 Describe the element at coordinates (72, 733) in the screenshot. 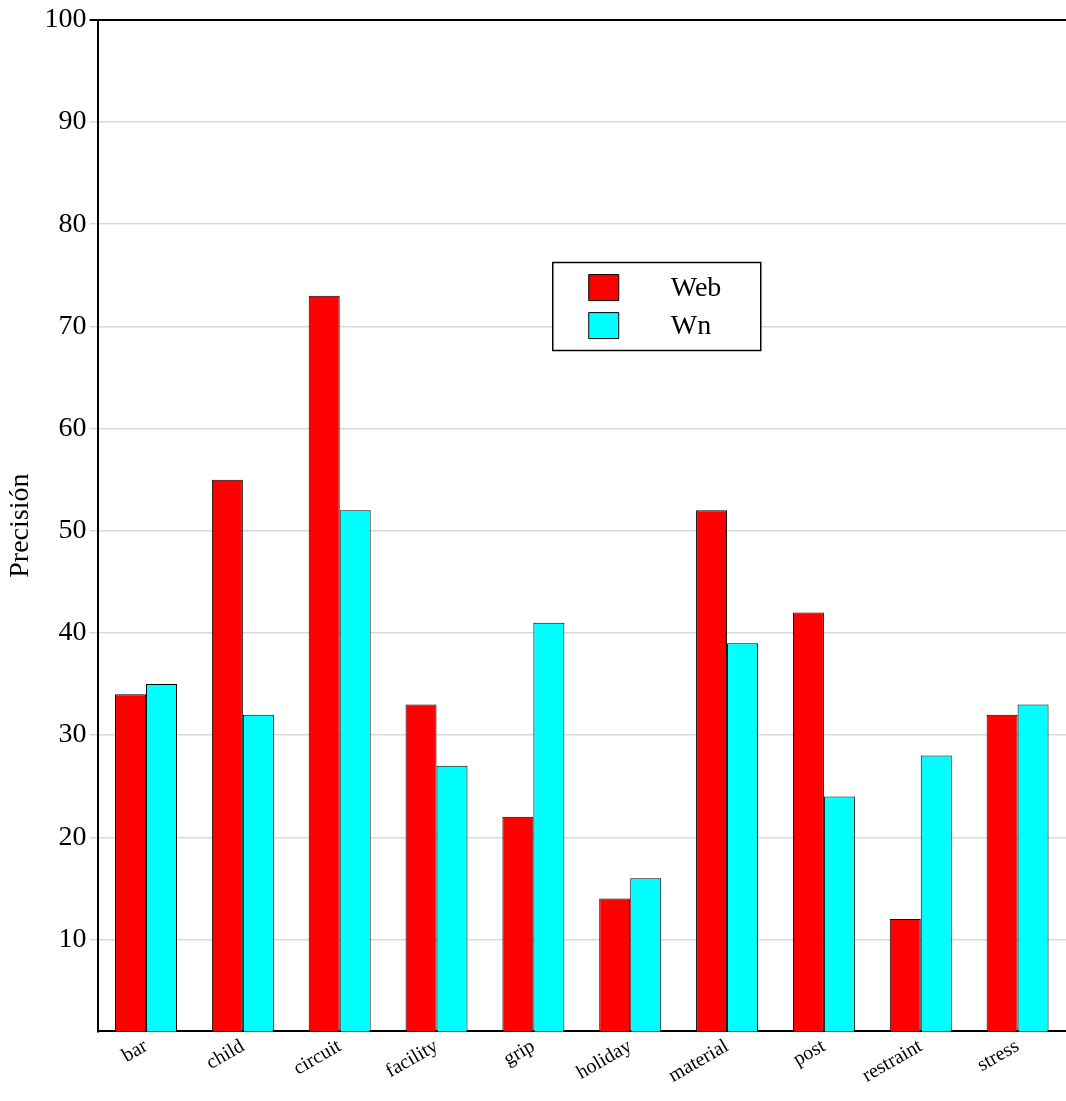

I see `y-tick-label: 30` at that location.